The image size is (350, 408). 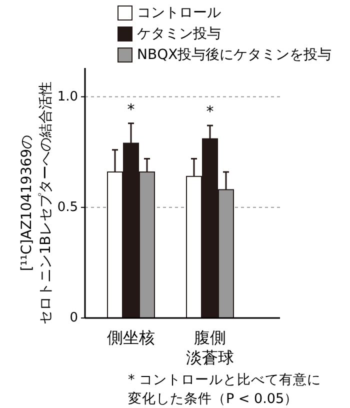 What do you see at coordinates (225, 389) in the screenshot?
I see `text: * コントロールと比べて有意に変化した条件（P < 0.05）` at bounding box center [225, 389].